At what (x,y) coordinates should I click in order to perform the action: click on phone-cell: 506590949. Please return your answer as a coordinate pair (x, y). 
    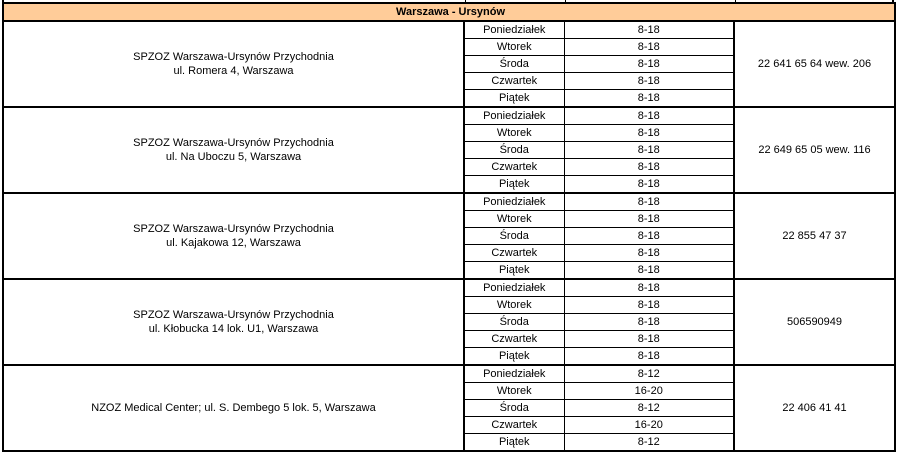
    Looking at the image, I should click on (814, 322).